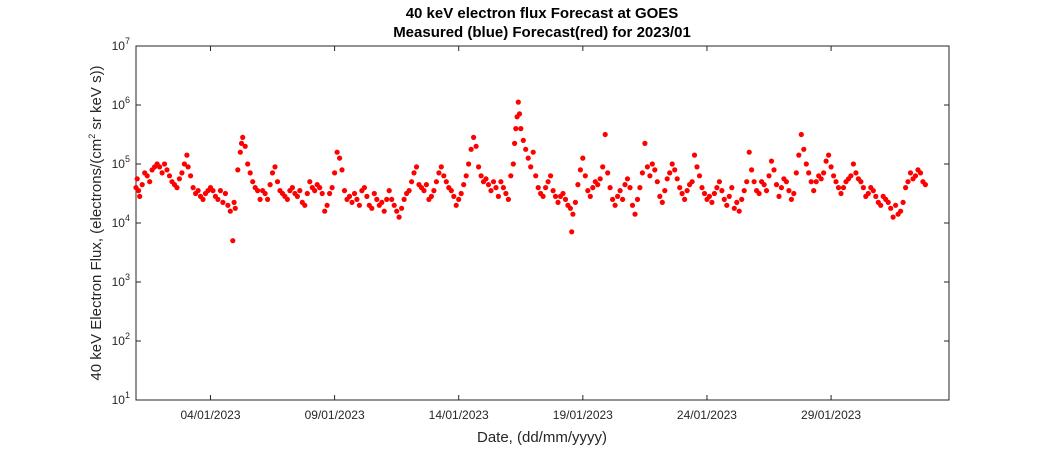  I want to click on y-tick-label: 10¹, so click(121, 398).